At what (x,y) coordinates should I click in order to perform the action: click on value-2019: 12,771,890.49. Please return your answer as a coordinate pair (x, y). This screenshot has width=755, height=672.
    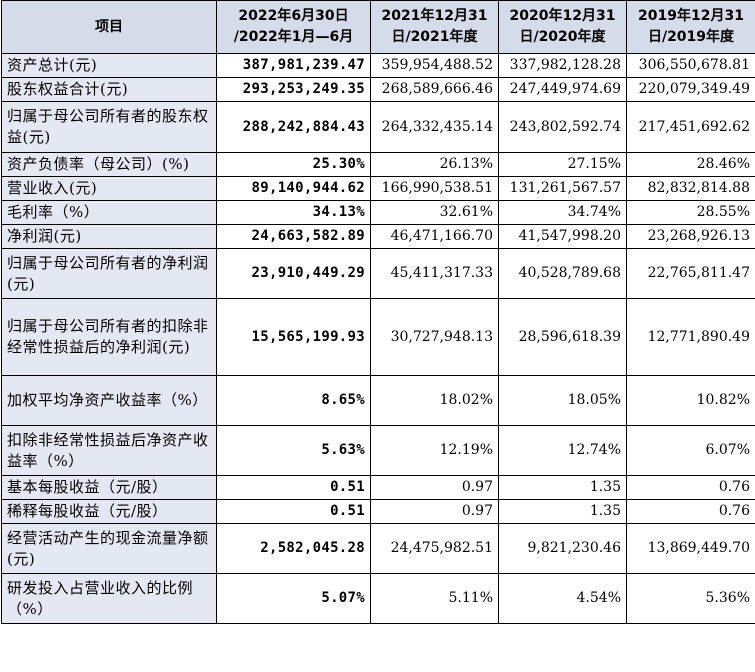
    Looking at the image, I should click on (690, 337).